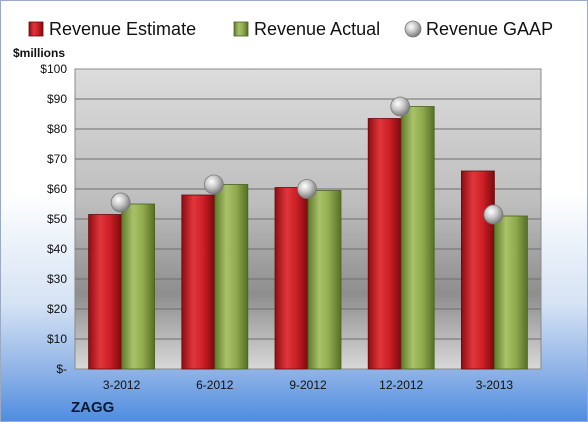 Image resolution: width=588 pixels, height=422 pixels. What do you see at coordinates (61, 369) in the screenshot?
I see `y-tick-label: $-` at bounding box center [61, 369].